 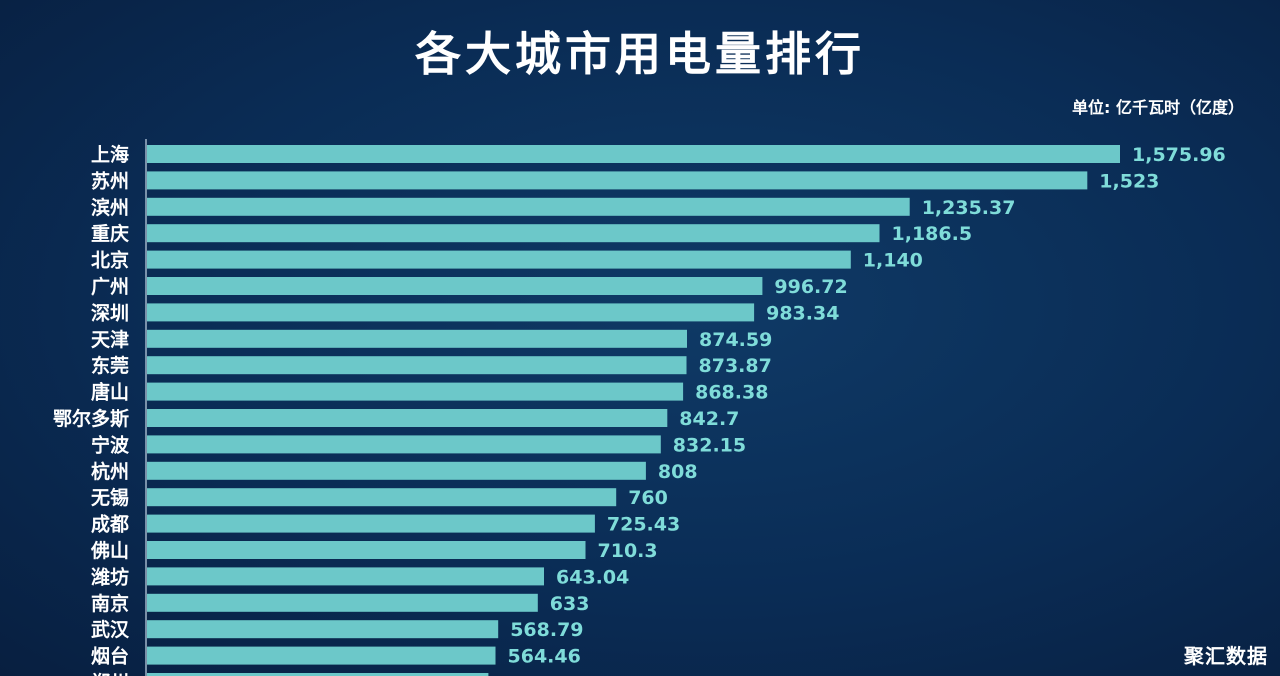 I want to click on category-label-17: 南京, so click(x=110, y=603).